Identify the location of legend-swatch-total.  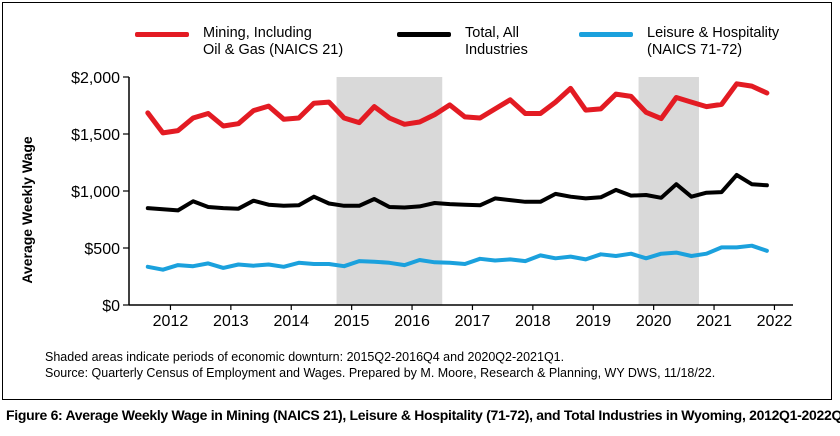
(424, 34).